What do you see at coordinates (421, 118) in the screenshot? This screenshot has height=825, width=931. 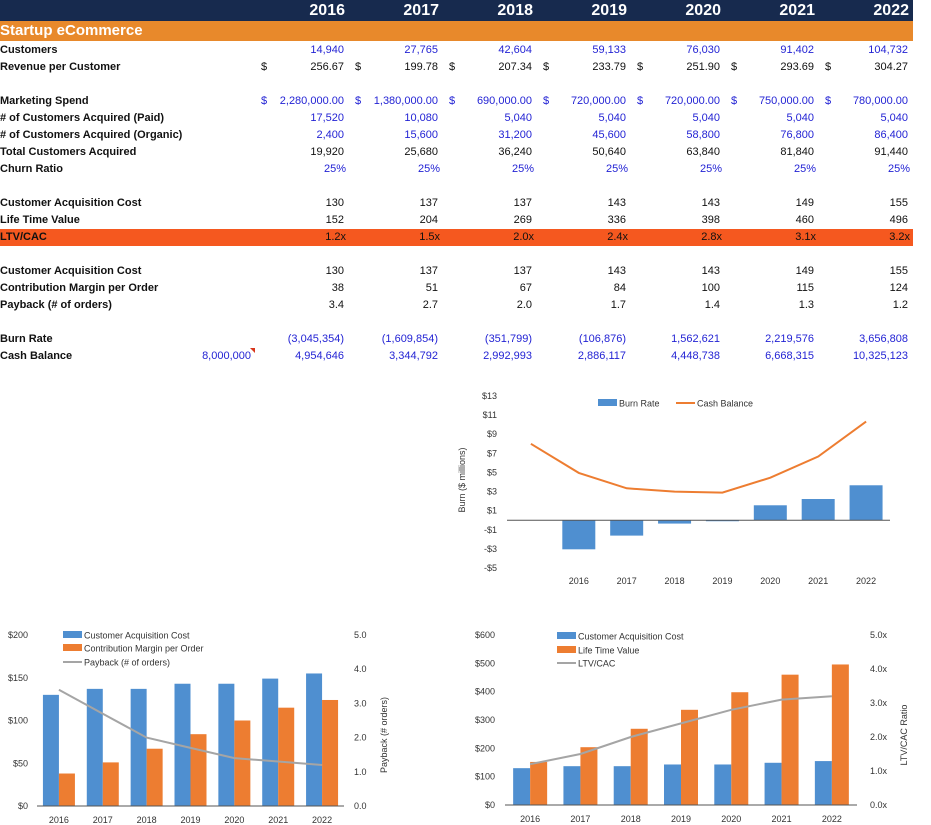 I see `value-cell: 10,080` at bounding box center [421, 118].